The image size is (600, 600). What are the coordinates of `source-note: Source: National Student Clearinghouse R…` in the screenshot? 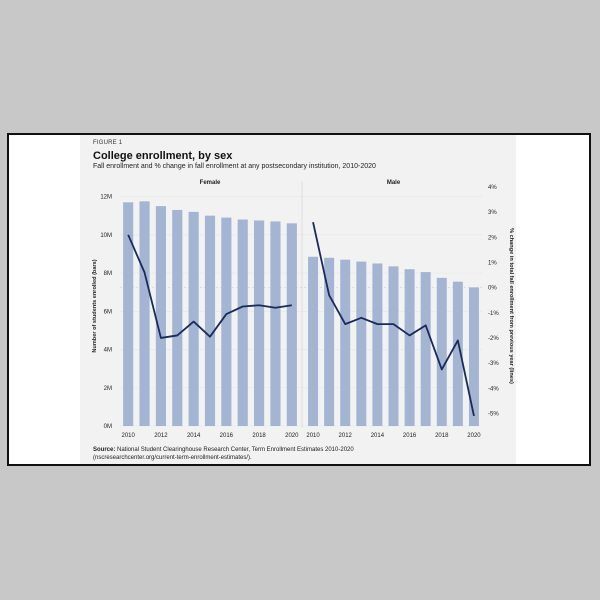 It's located at (293, 454).